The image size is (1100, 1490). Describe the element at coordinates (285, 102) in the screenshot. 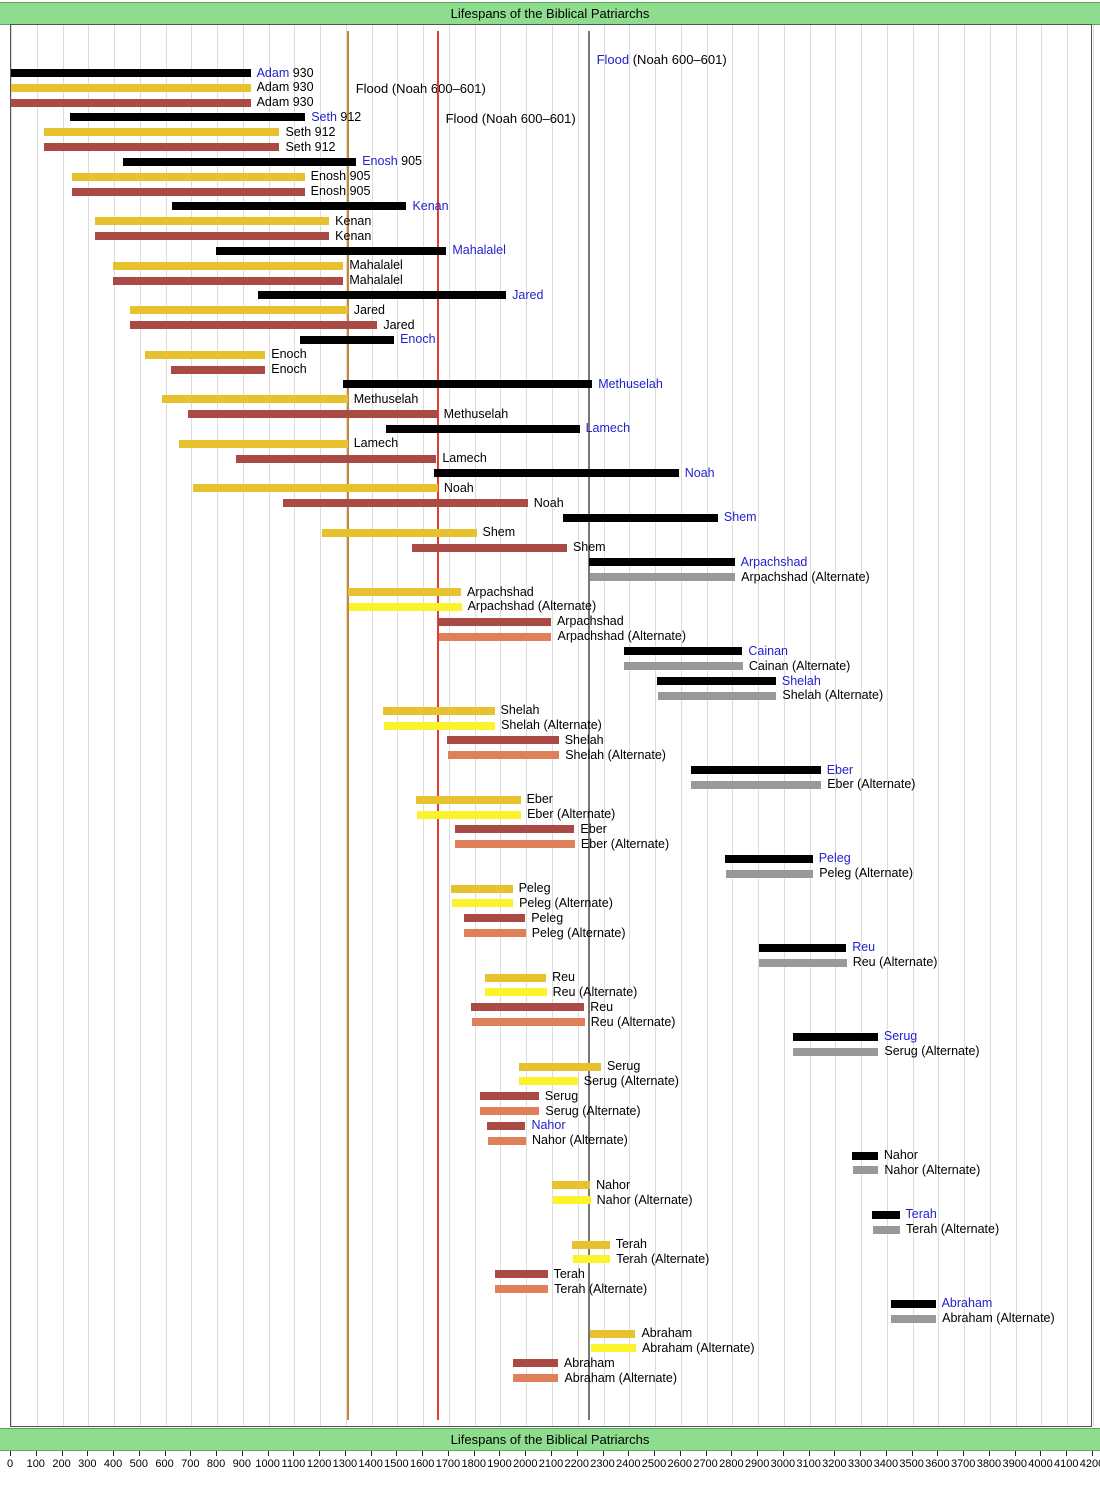

I see `bar-label-name: Adam 930` at that location.